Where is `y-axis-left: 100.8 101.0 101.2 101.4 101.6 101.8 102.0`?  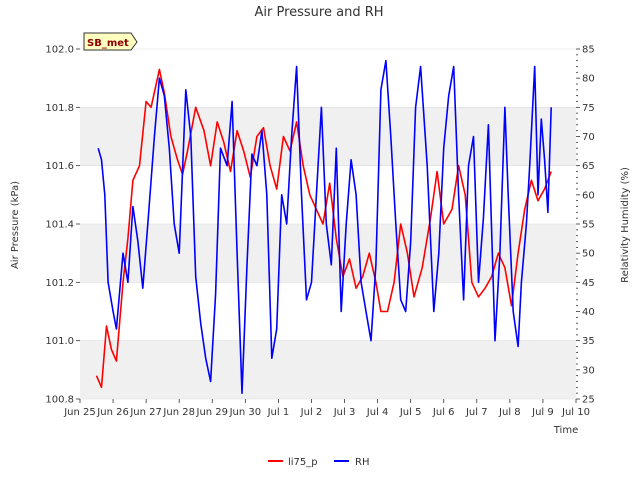
y-axis-left: 100.8 101.0 101.2 101.4 101.6 101.8 102.0 is located at coordinates (62, 225).